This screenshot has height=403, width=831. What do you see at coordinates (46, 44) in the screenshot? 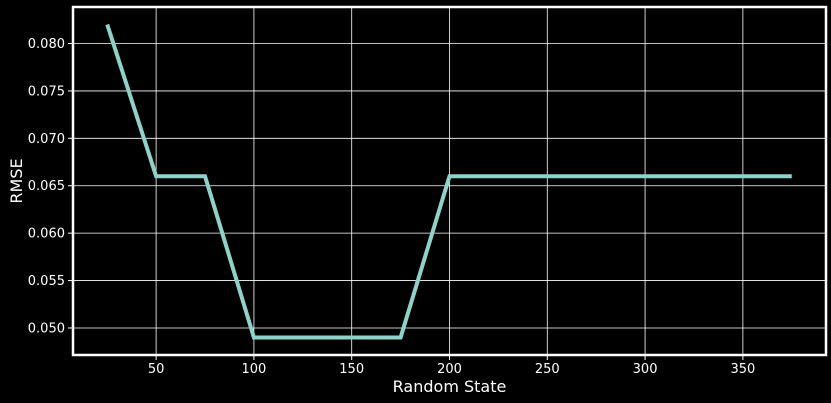
I see `y-tick-label: 0.080` at bounding box center [46, 44].